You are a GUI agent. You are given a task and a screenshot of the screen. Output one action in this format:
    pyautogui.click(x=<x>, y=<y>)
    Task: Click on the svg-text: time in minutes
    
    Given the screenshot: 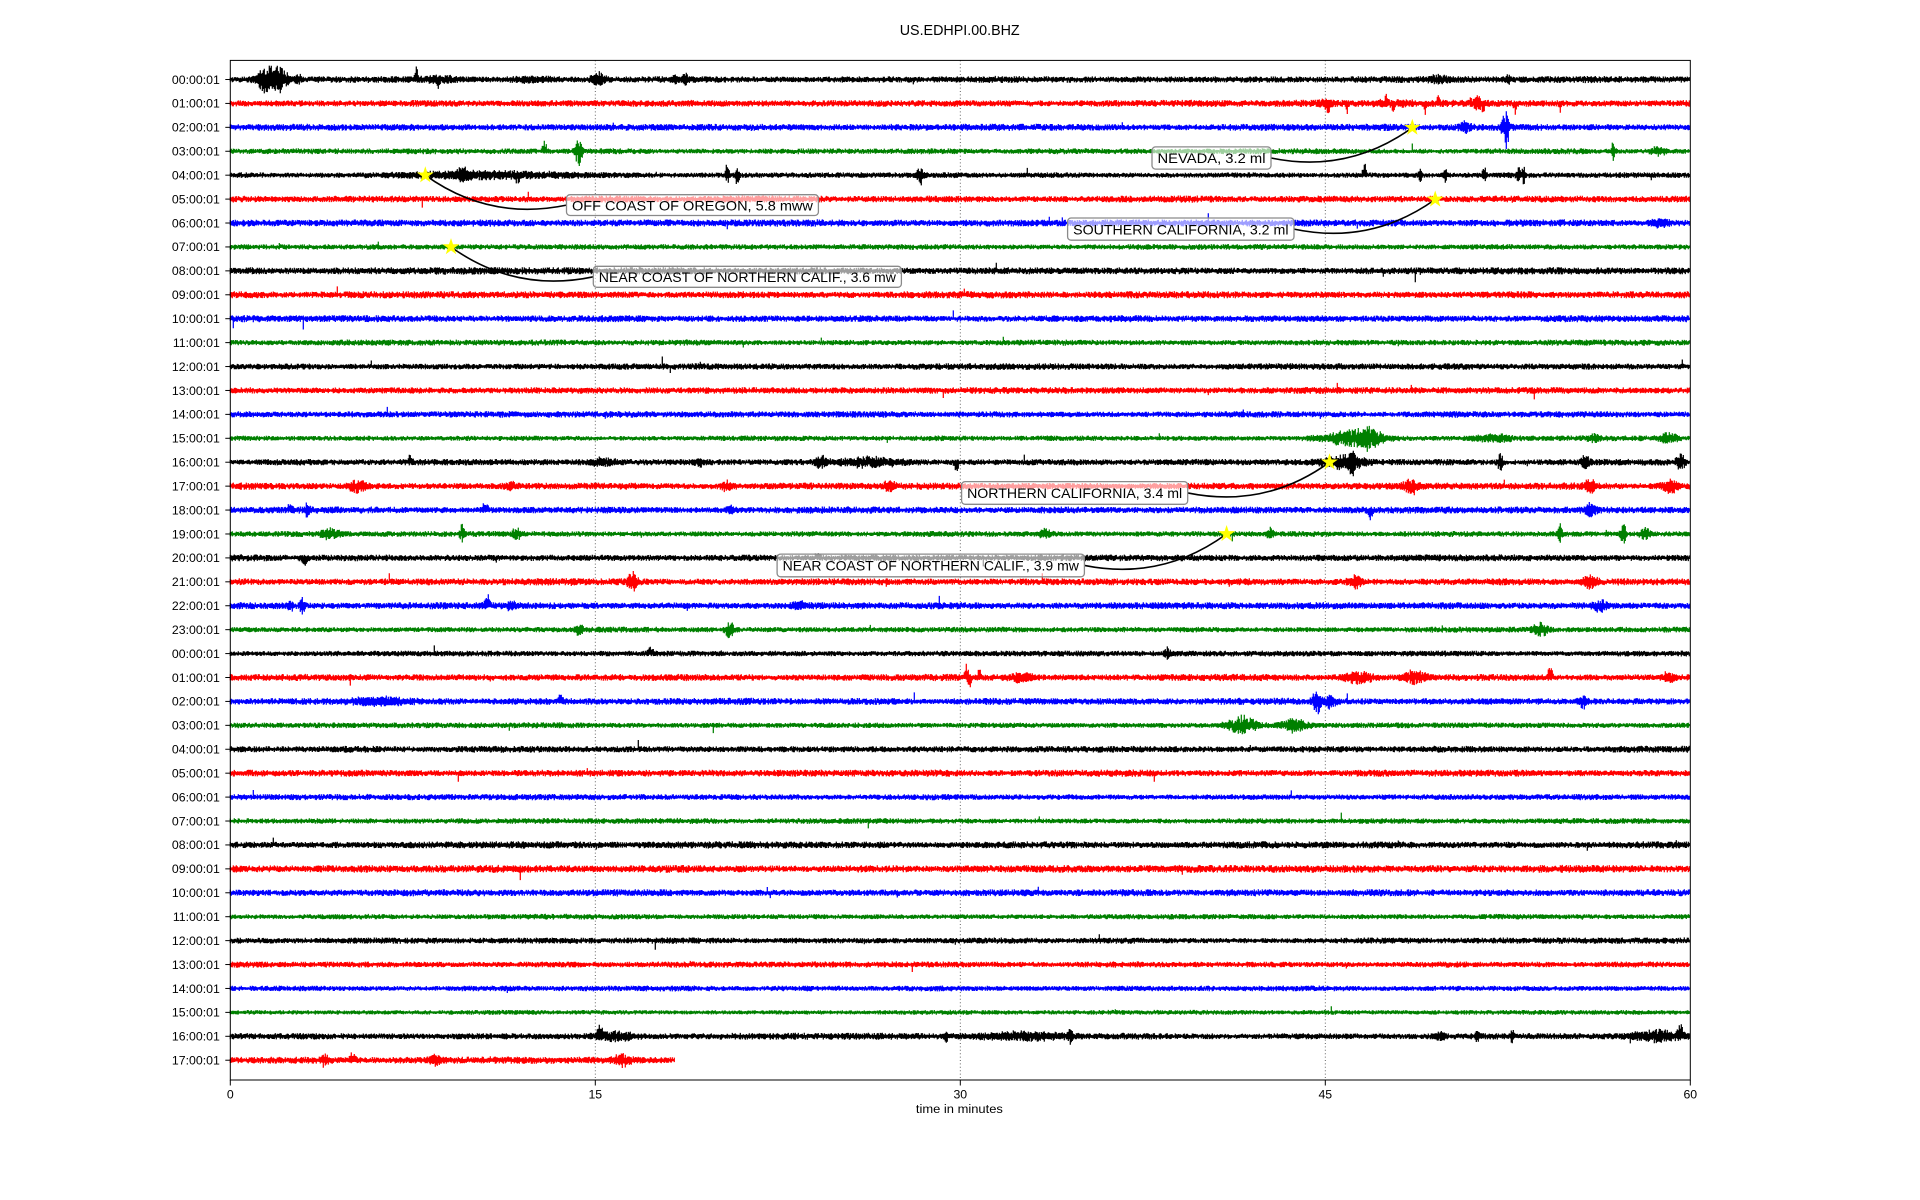 What is the action you would take?
    pyautogui.click(x=959, y=1109)
    